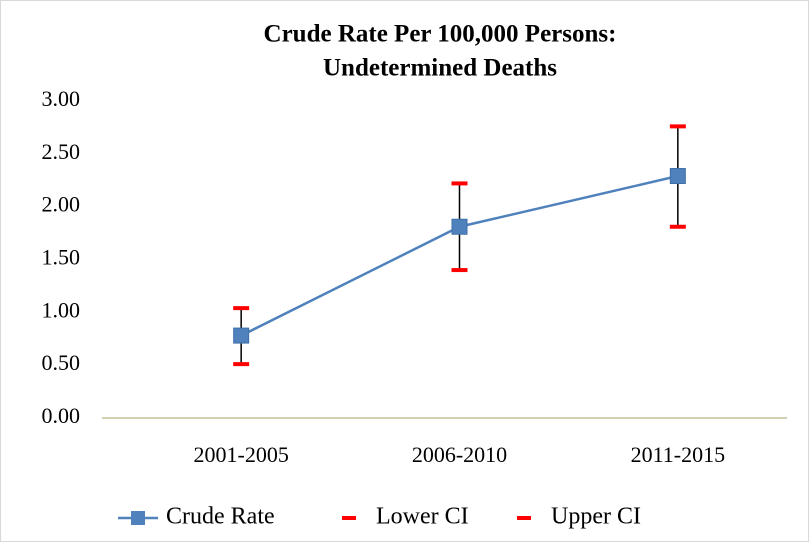 This screenshot has width=809, height=542. I want to click on y-tick-label: 2.00, so click(61, 204).